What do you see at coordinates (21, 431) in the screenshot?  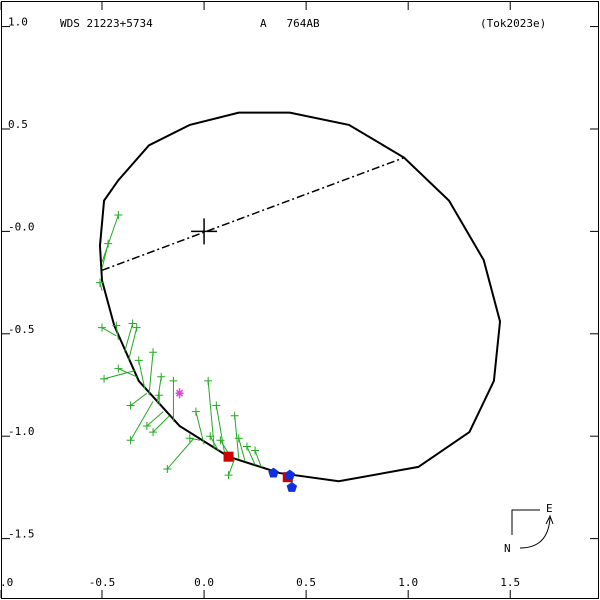 I see `y-tick-label: -1.0` at bounding box center [21, 431].